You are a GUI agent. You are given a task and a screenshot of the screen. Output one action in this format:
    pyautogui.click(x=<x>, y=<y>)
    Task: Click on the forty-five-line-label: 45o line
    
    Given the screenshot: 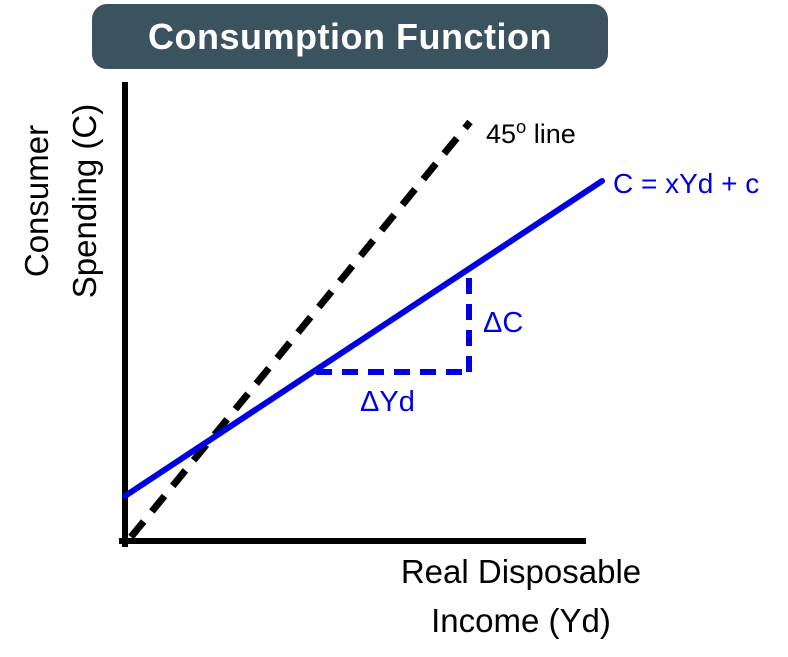 What is the action you would take?
    pyautogui.click(x=531, y=130)
    